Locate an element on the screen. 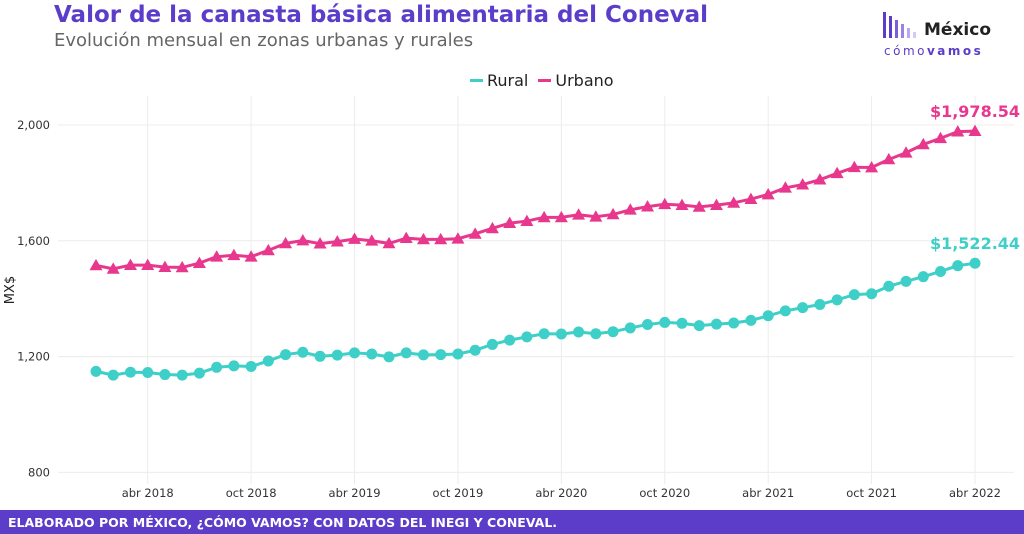  x-tick-label: abr 2020 is located at coordinates (561, 493).